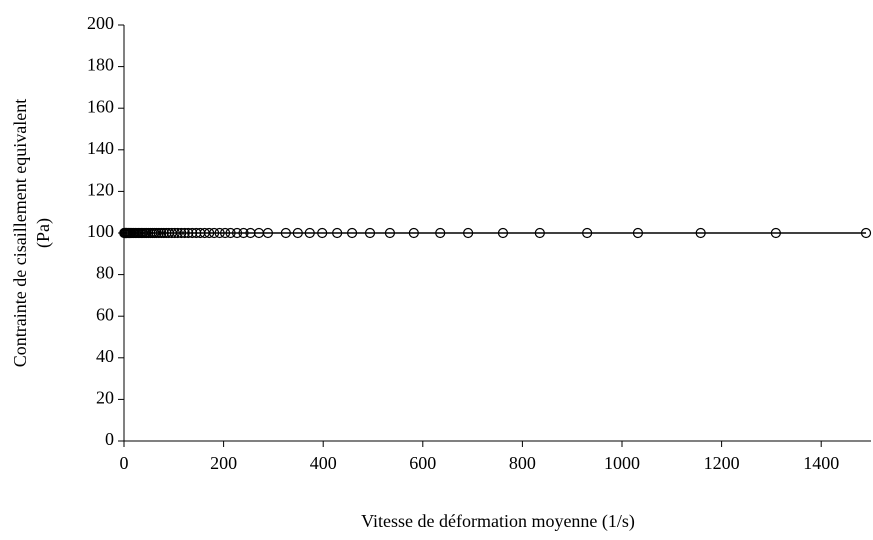  Describe the element at coordinates (100, 190) in the screenshot. I see `y-tick-label: 120` at that location.